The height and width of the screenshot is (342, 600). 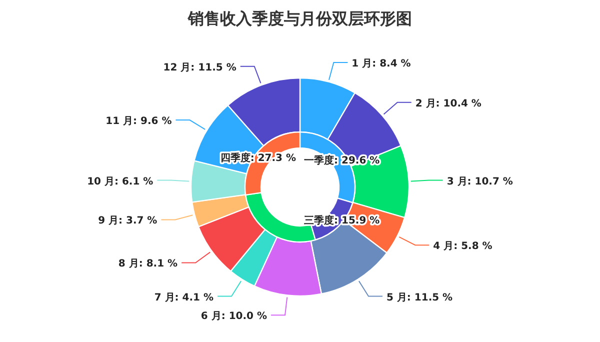 What do you see at coordinates (448, 104) in the screenshot?
I see `slice-label: 2 月: 10.4 %` at bounding box center [448, 104].